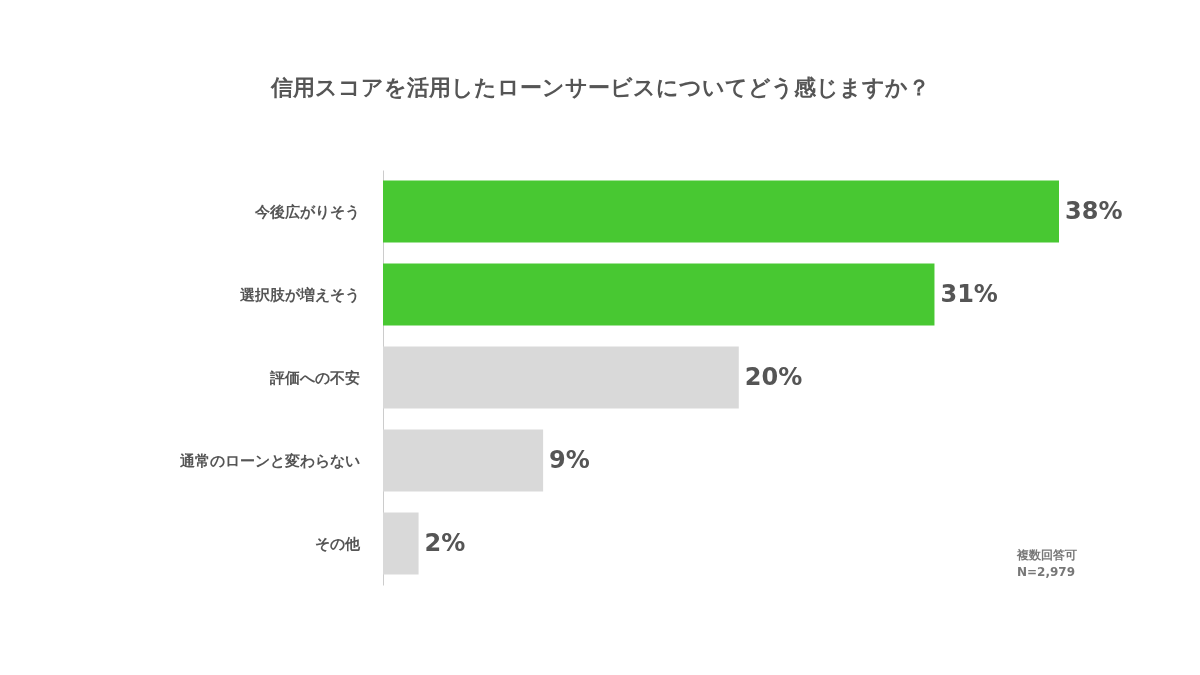  What do you see at coordinates (1046, 555) in the screenshot?
I see `annotation: 複数回答可` at bounding box center [1046, 555].